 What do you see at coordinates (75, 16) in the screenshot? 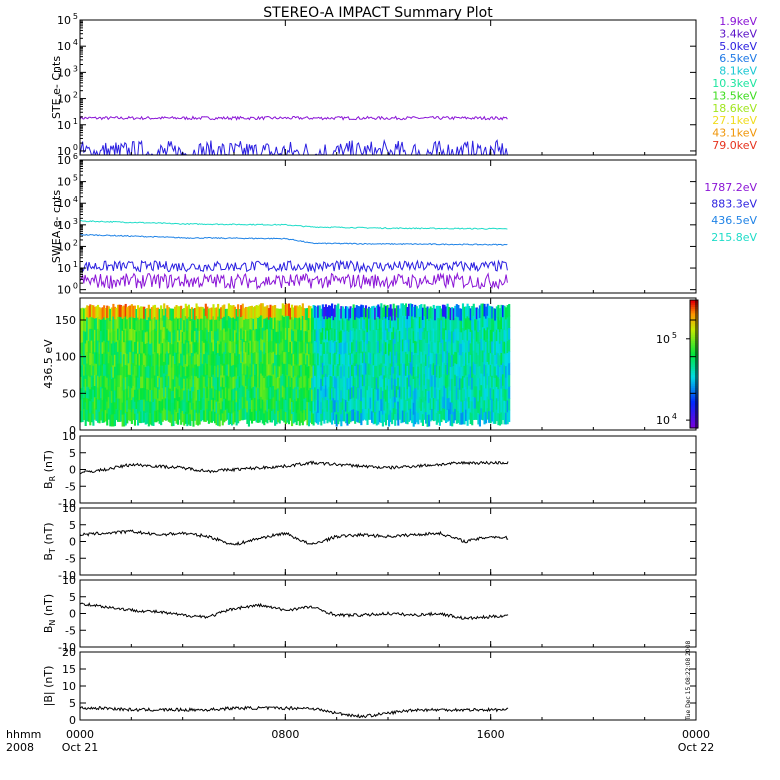
I see `y-tick-exp: 5` at bounding box center [75, 16].